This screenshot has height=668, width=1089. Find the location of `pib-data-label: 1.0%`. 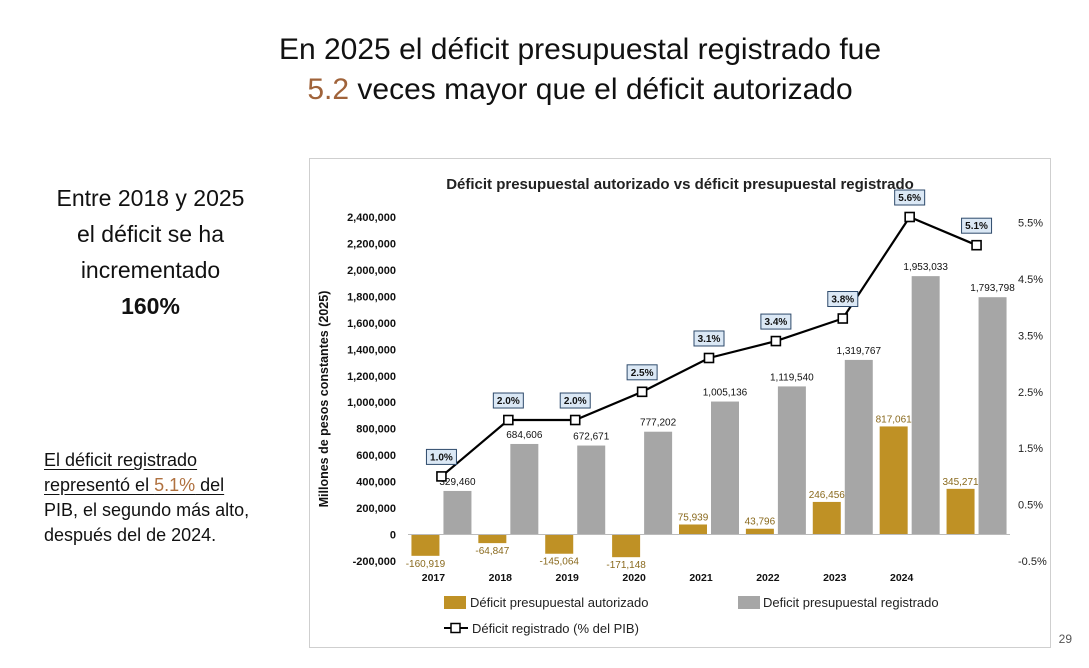

pib-data-label: 1.0% is located at coordinates (441, 457).